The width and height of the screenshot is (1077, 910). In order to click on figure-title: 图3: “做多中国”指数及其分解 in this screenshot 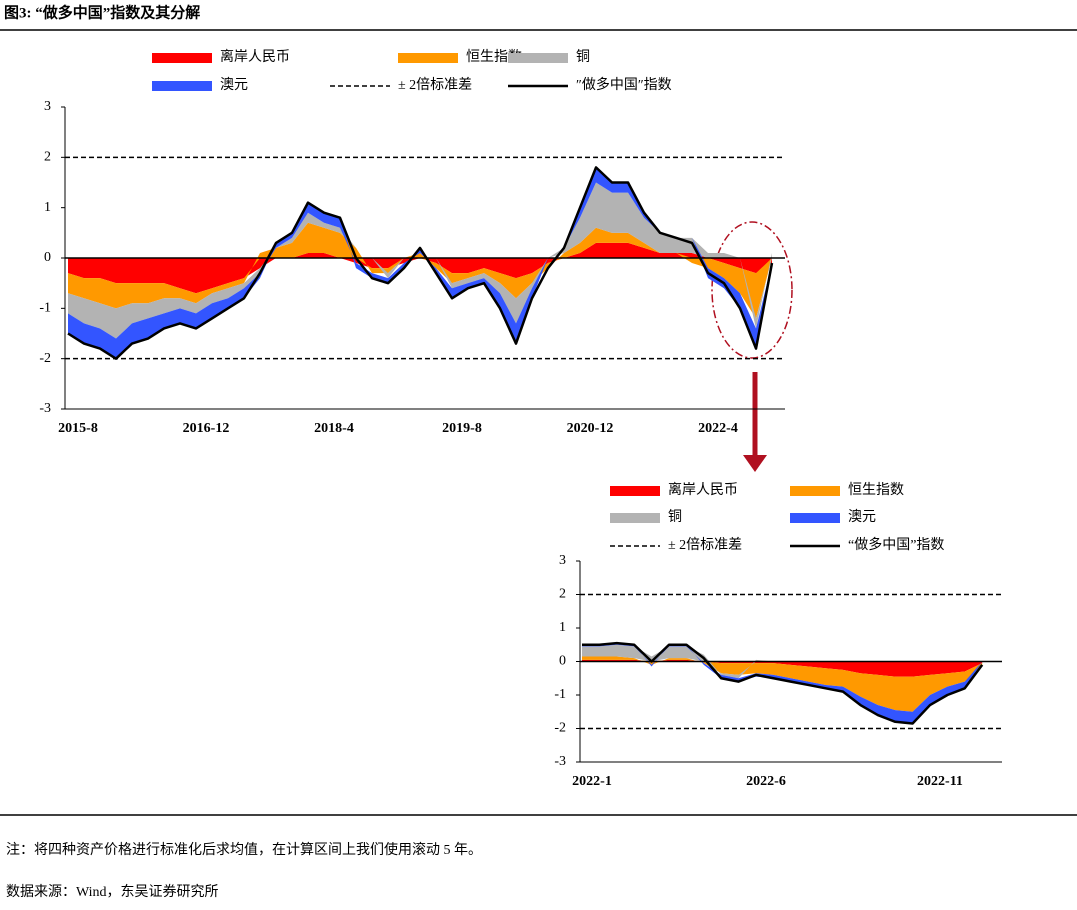, I will do `click(102, 12)`.